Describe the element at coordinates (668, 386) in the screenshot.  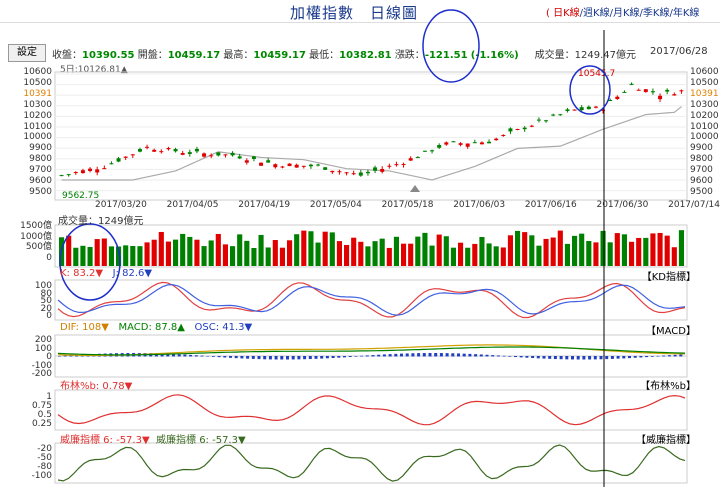
I see `boll-tag: 【布林%b】` at that location.